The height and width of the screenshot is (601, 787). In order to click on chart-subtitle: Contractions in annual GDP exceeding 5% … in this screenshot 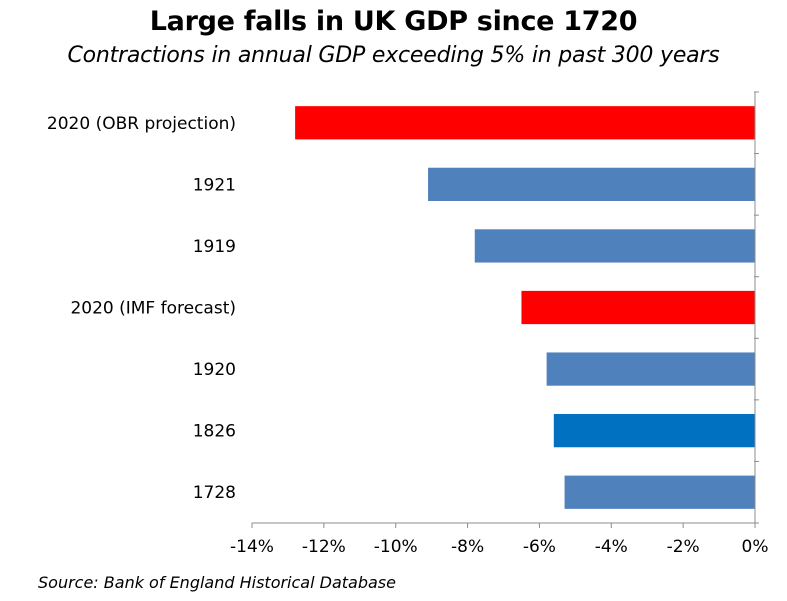, I will do `click(393, 55)`.